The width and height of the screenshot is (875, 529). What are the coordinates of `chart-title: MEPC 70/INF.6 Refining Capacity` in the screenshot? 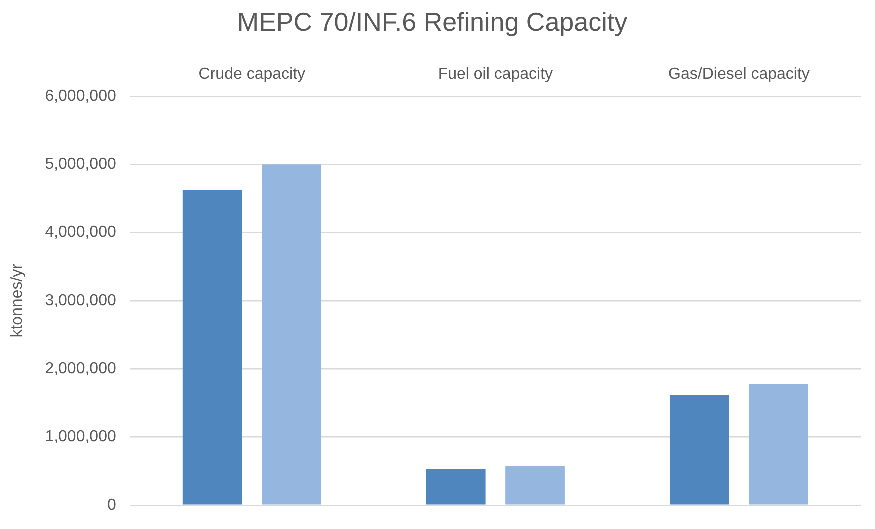 It's located at (432, 21).